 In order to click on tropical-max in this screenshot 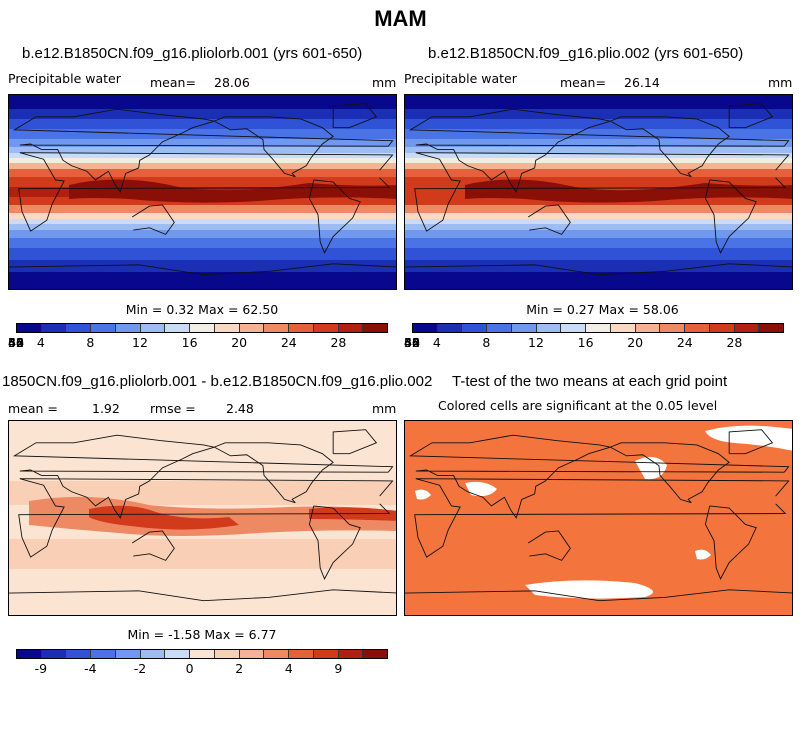, I will do `click(628, 191)`.